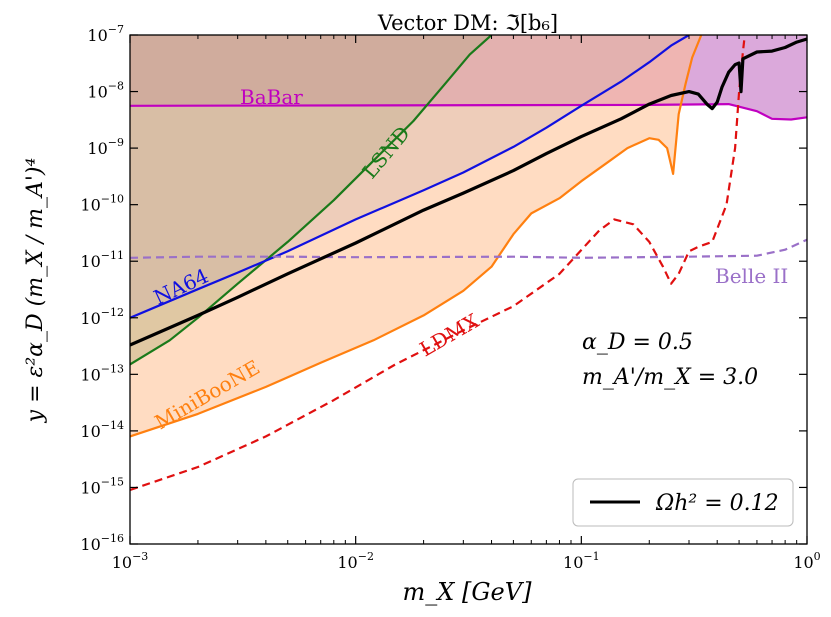 Image resolution: width=831 pixels, height=617 pixels. Describe the element at coordinates (102, 486) in the screenshot. I see `y-tick-label: 10⁻¹⁵` at that location.